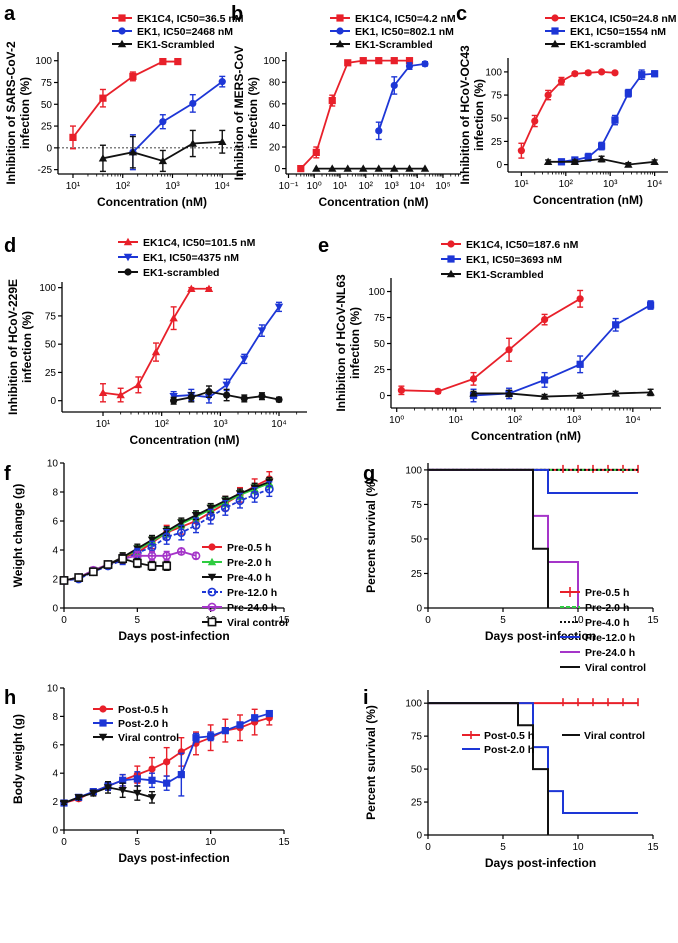 This screenshot has width=678, height=943. I want to click on y-tick-label: 75, so click(51, 316).